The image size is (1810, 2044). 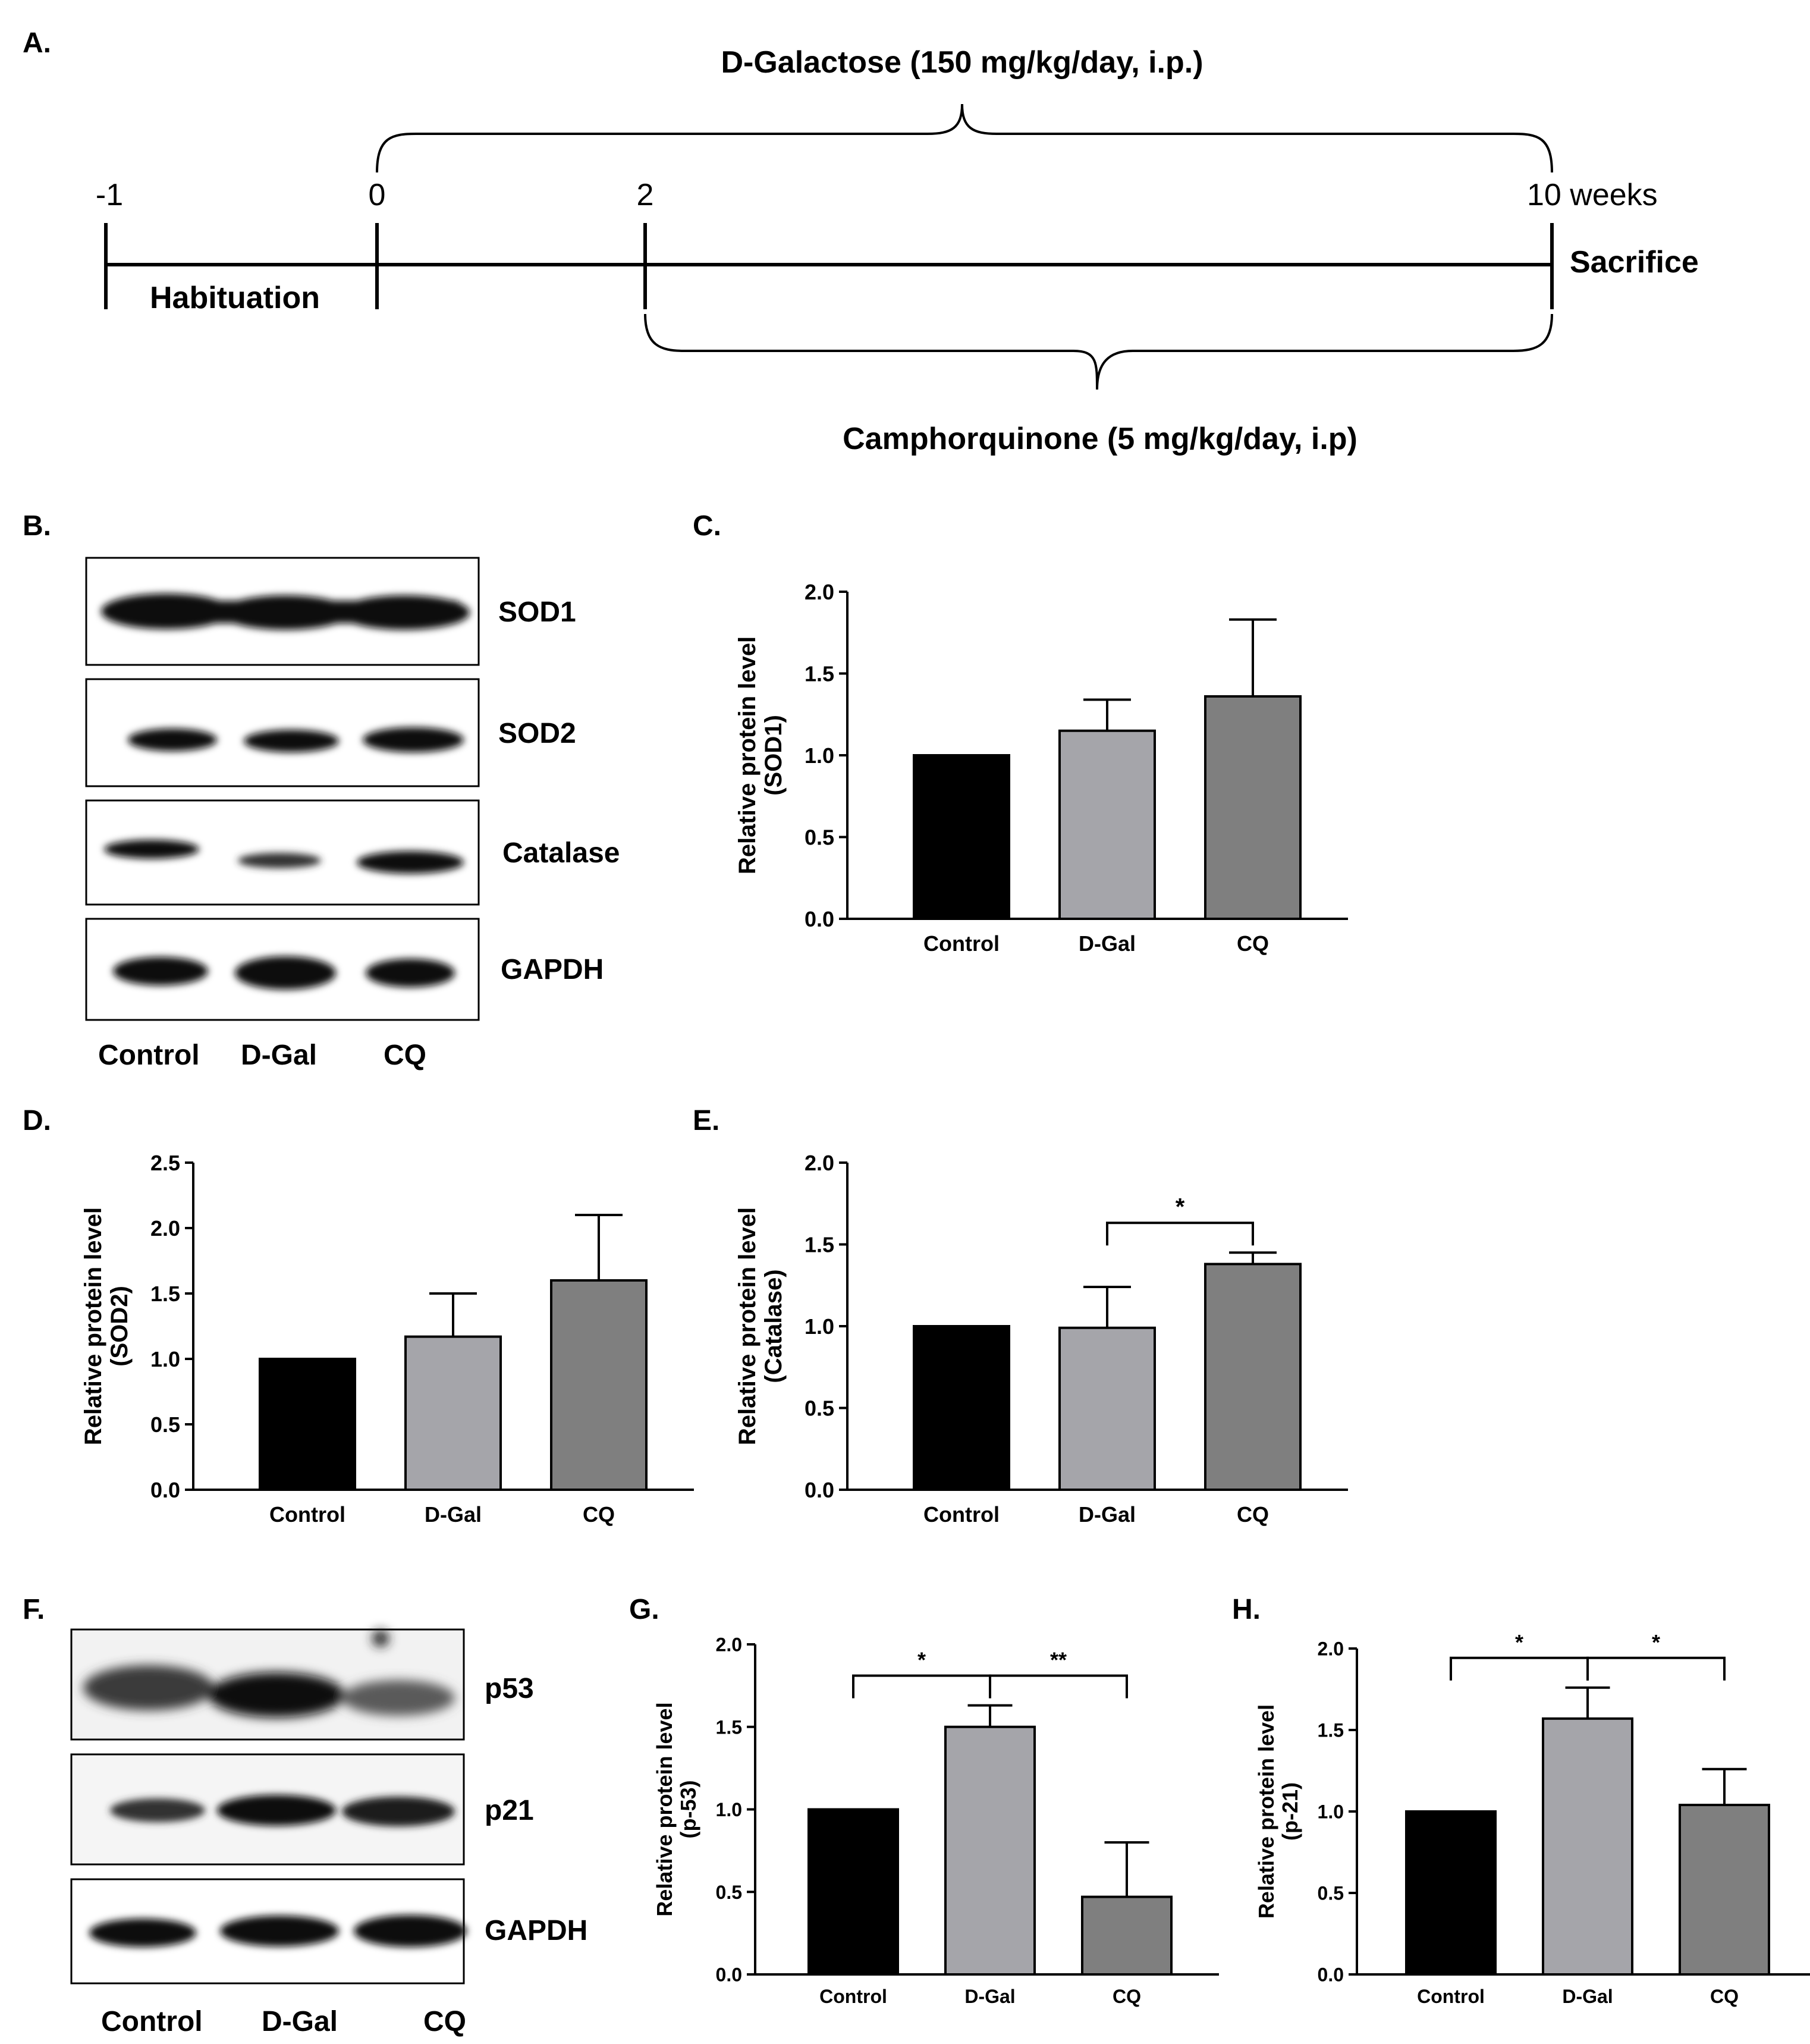 I want to click on x-tick-label-e-0: Control, so click(x=961, y=1514).